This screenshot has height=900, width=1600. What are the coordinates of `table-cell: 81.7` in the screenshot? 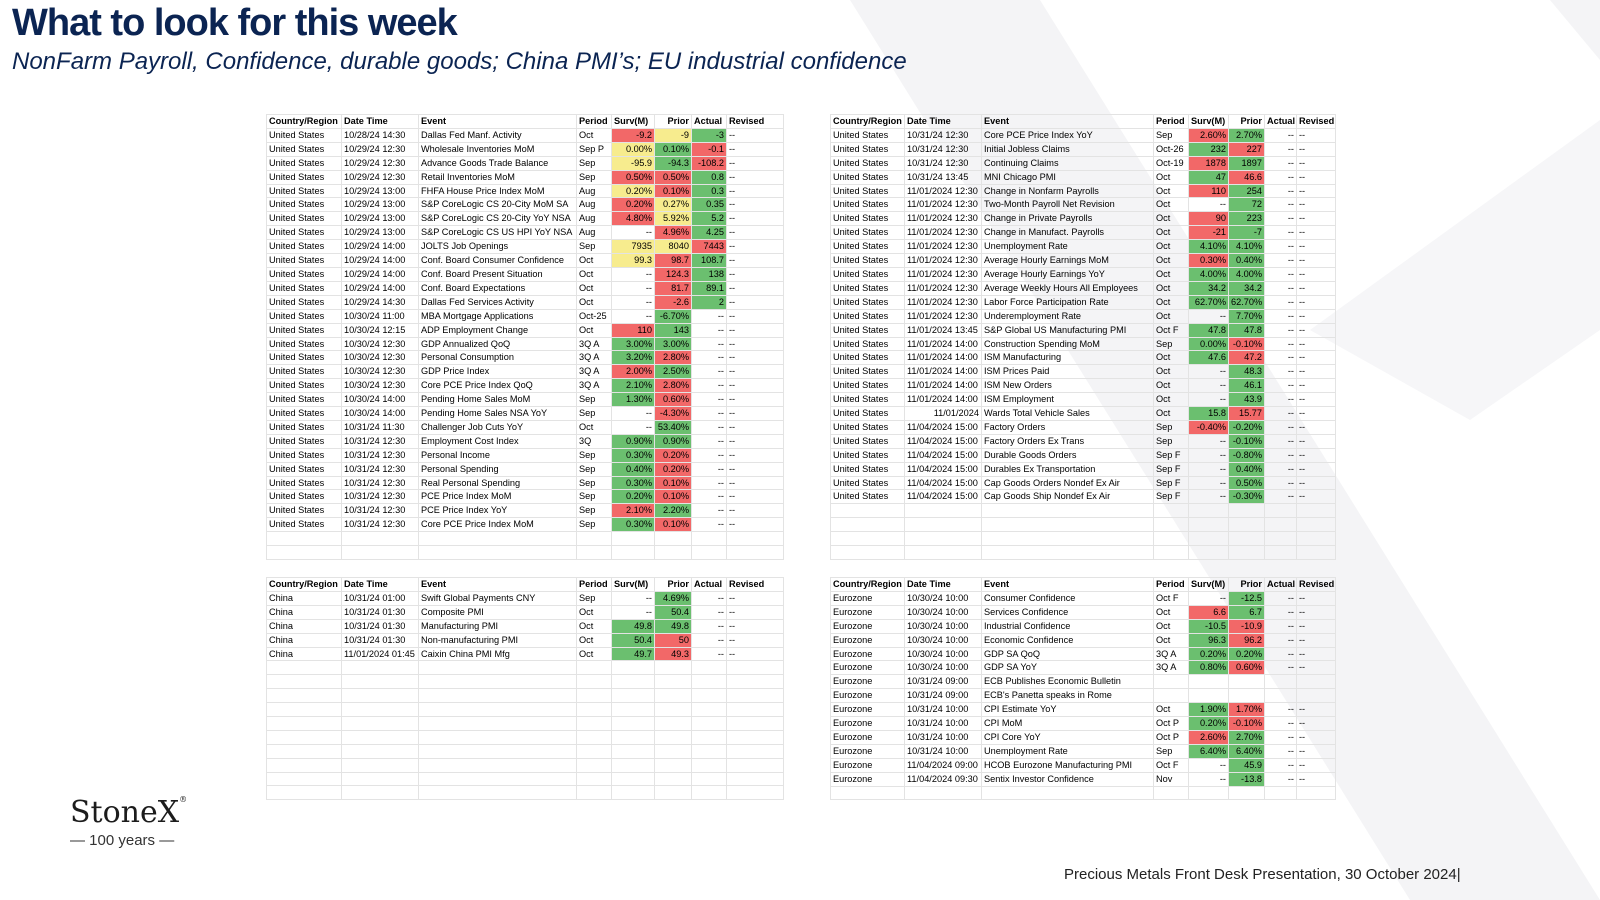 It's located at (673, 288).